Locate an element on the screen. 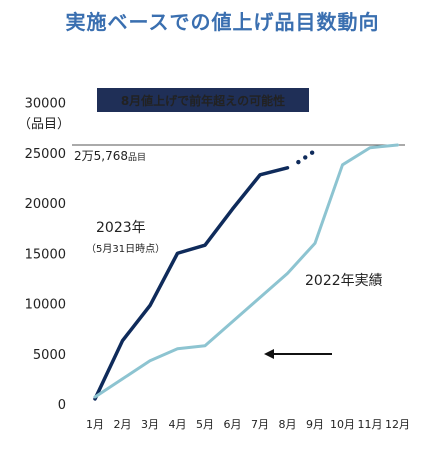  reference-value-label: 2万5,768品目 is located at coordinates (110, 156).